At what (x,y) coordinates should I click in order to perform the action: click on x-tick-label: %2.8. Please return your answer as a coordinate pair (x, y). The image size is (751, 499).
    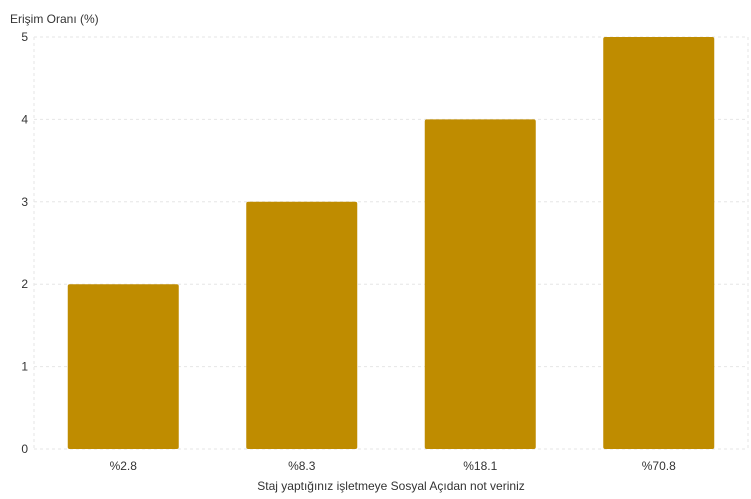
    Looking at the image, I should click on (124, 466).